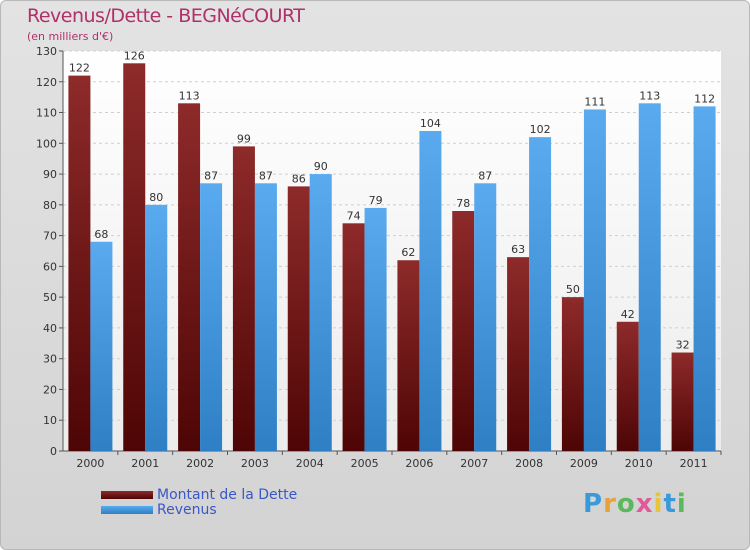  I want to click on data-label-revenus: 112, so click(704, 98).